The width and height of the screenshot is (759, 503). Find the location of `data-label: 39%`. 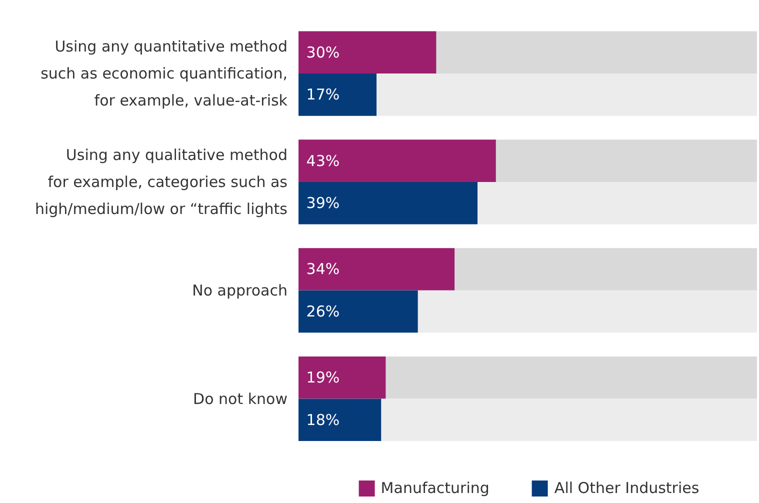

data-label: 39% is located at coordinates (323, 203).